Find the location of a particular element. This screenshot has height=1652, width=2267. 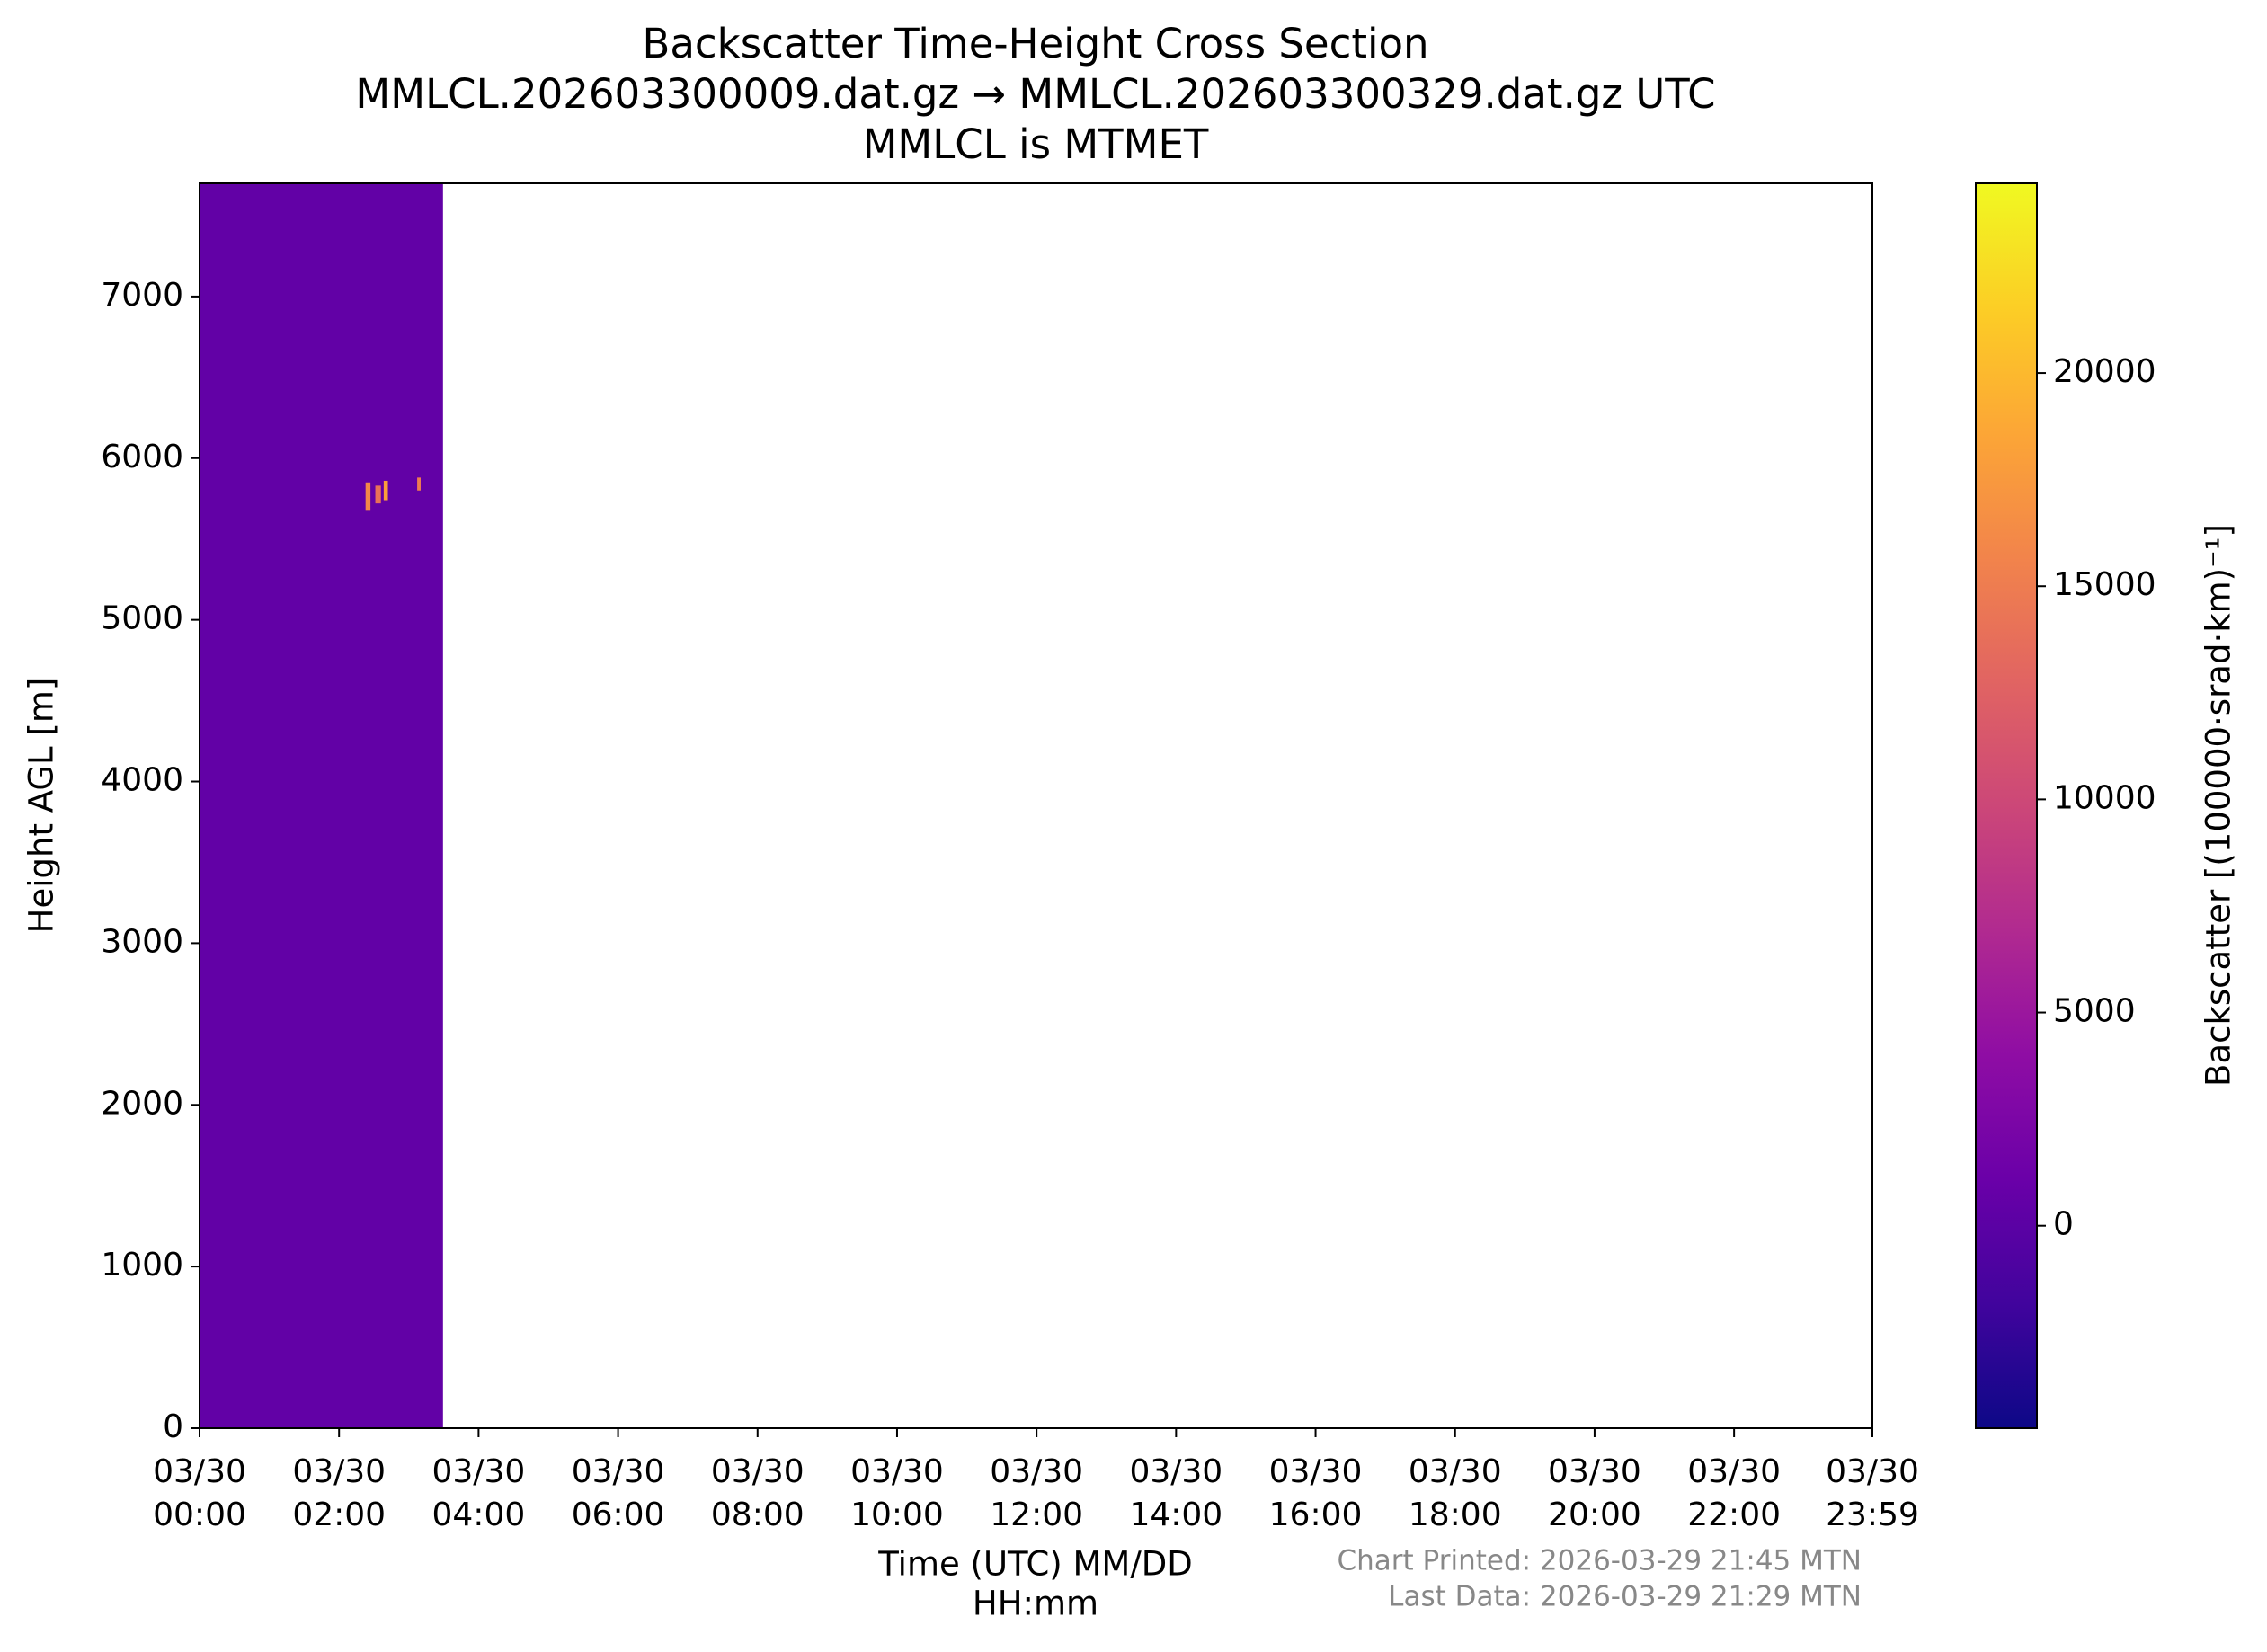

y-tick-label: 6000 is located at coordinates (142, 457).